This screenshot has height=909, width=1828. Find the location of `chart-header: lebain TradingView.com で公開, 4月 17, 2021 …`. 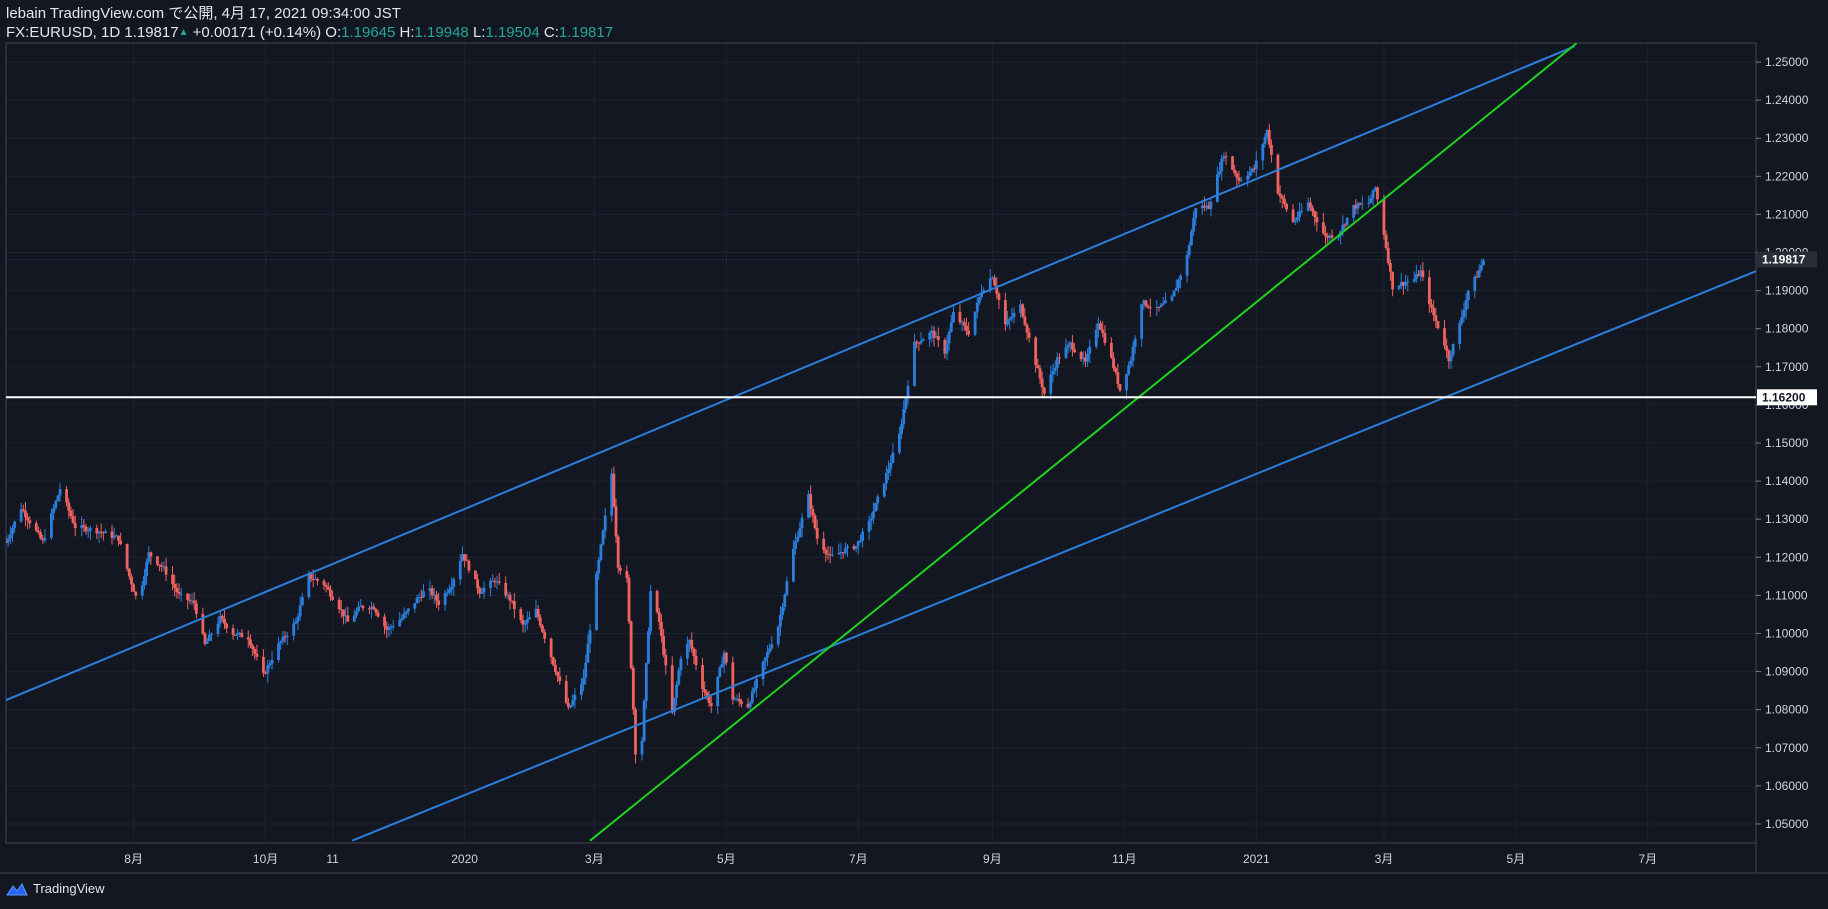

chart-header: lebain TradingView.com で公開, 4月 17, 2021 … is located at coordinates (309, 23).